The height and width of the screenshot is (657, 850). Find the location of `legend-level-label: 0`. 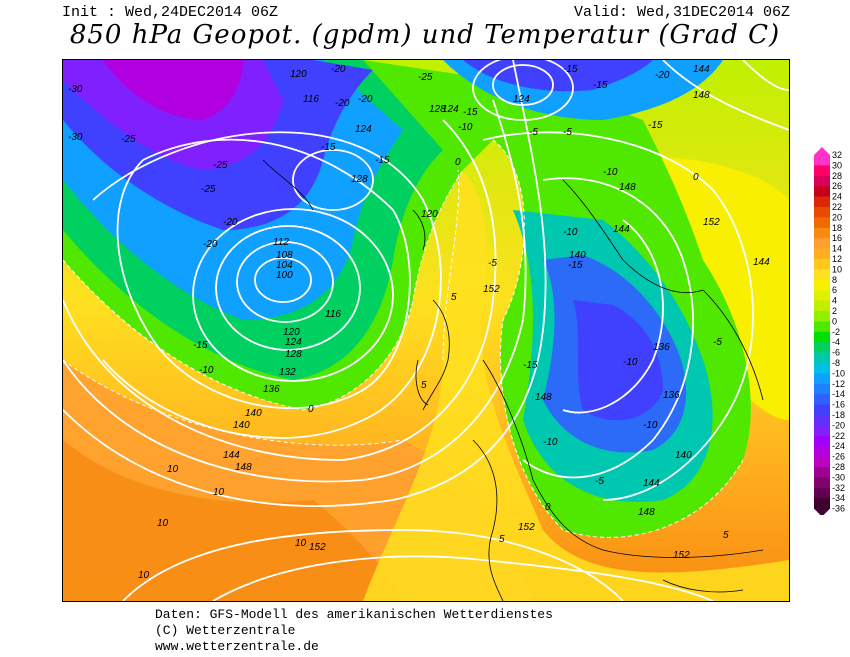

legend-level-label: 0 is located at coordinates (834, 321).